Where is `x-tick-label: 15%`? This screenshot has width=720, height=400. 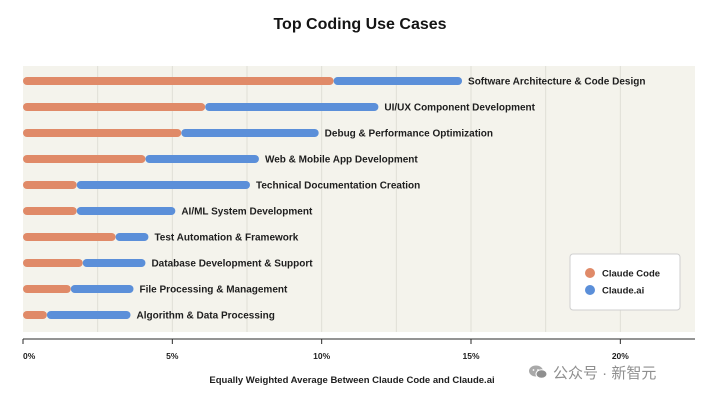
x-tick-label: 15% is located at coordinates (470, 356).